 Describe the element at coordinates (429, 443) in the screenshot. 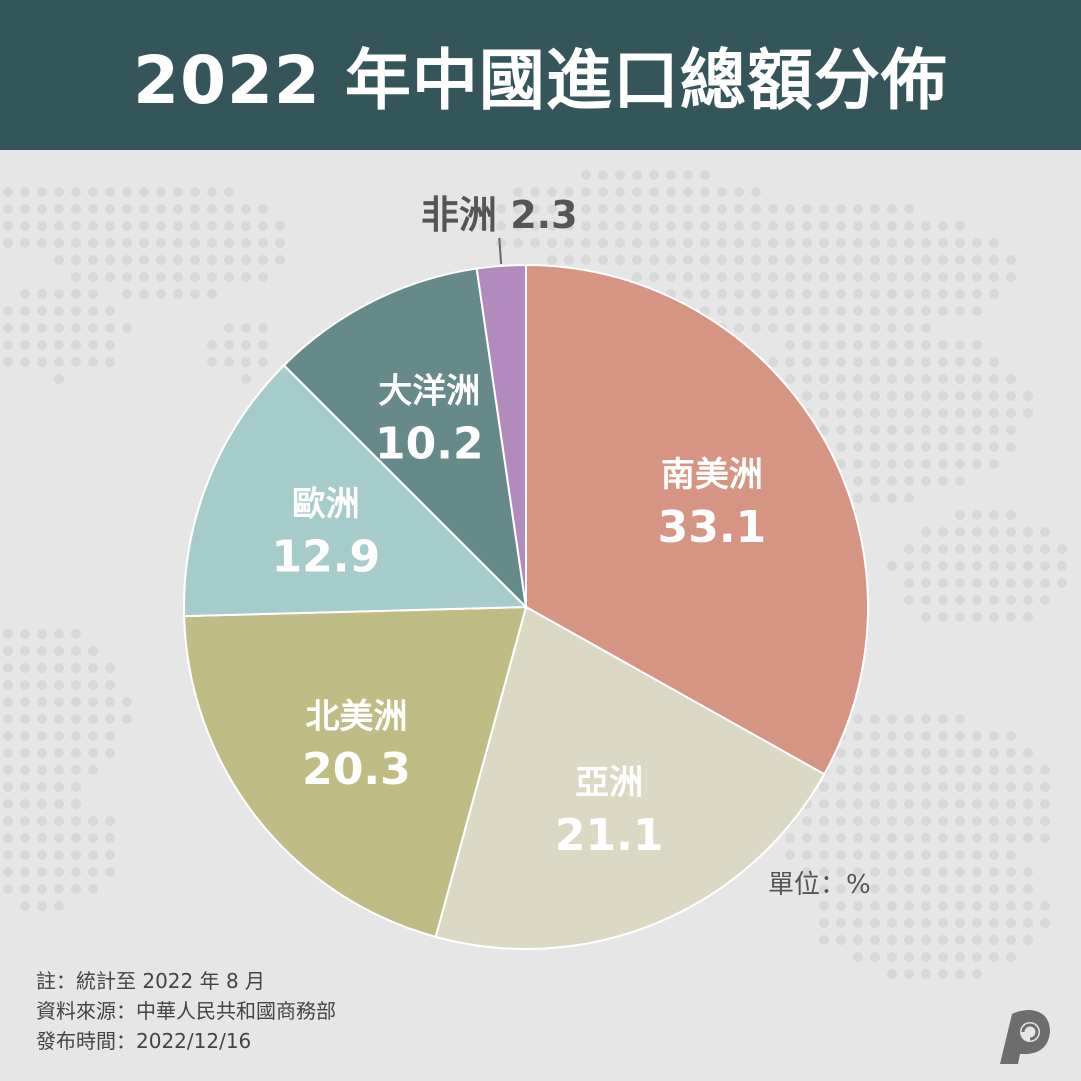

I see `slice-value: 10.2` at that location.